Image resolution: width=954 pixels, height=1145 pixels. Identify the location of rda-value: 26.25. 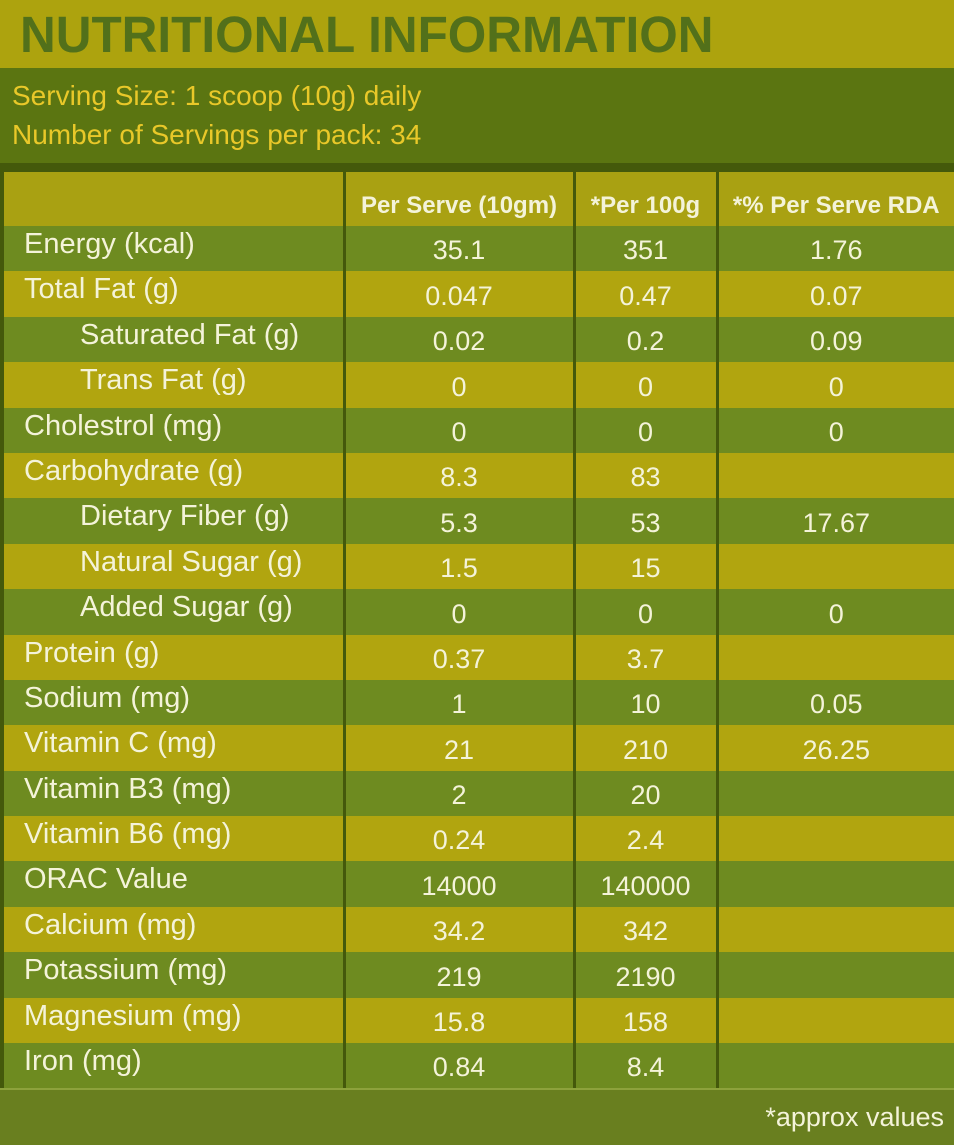
(834, 748).